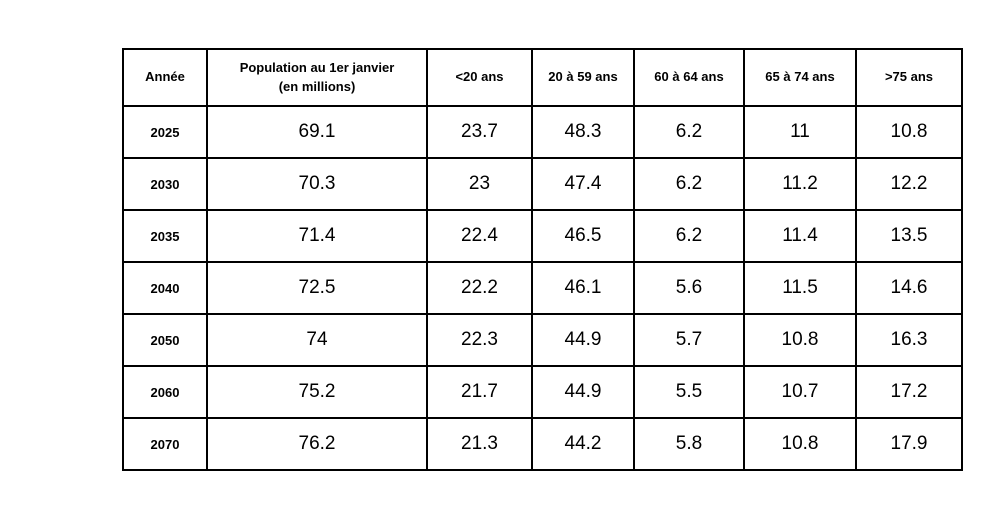 The image size is (1000, 530). I want to click on value-cell-60-64: 5.8, so click(689, 444).